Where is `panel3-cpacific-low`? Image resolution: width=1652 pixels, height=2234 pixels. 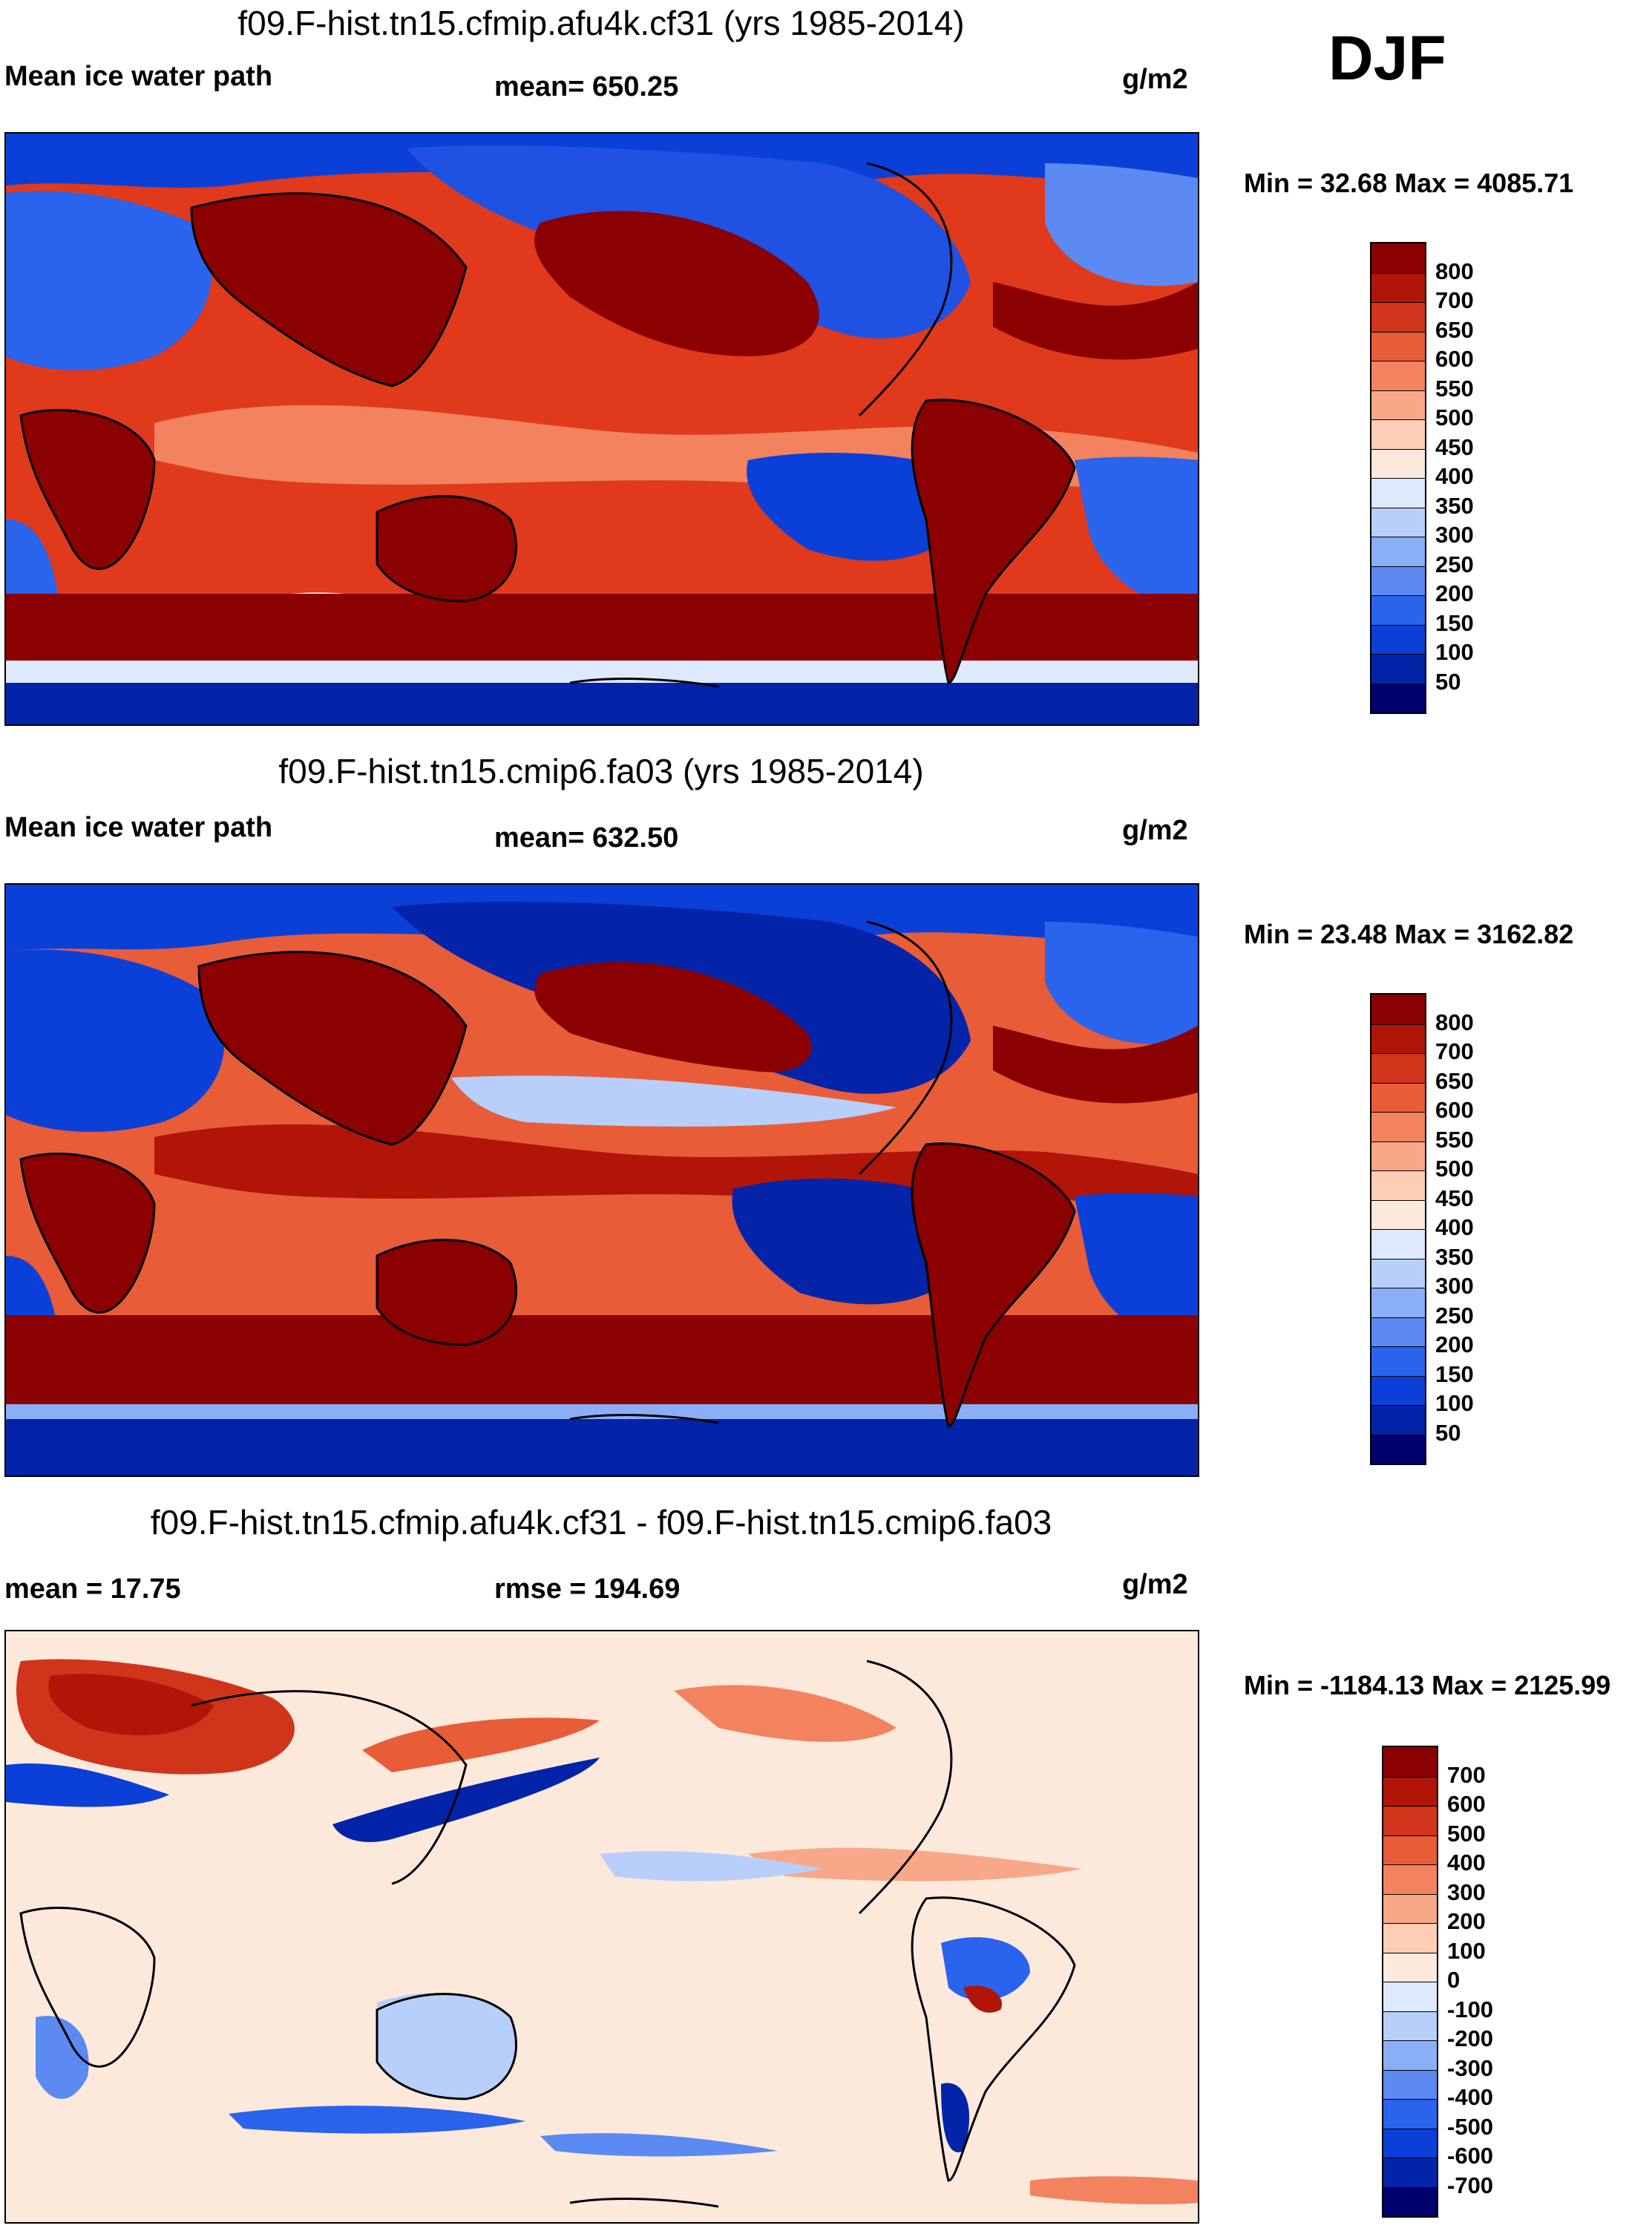 panel3-cpacific-low is located at coordinates (711, 1866).